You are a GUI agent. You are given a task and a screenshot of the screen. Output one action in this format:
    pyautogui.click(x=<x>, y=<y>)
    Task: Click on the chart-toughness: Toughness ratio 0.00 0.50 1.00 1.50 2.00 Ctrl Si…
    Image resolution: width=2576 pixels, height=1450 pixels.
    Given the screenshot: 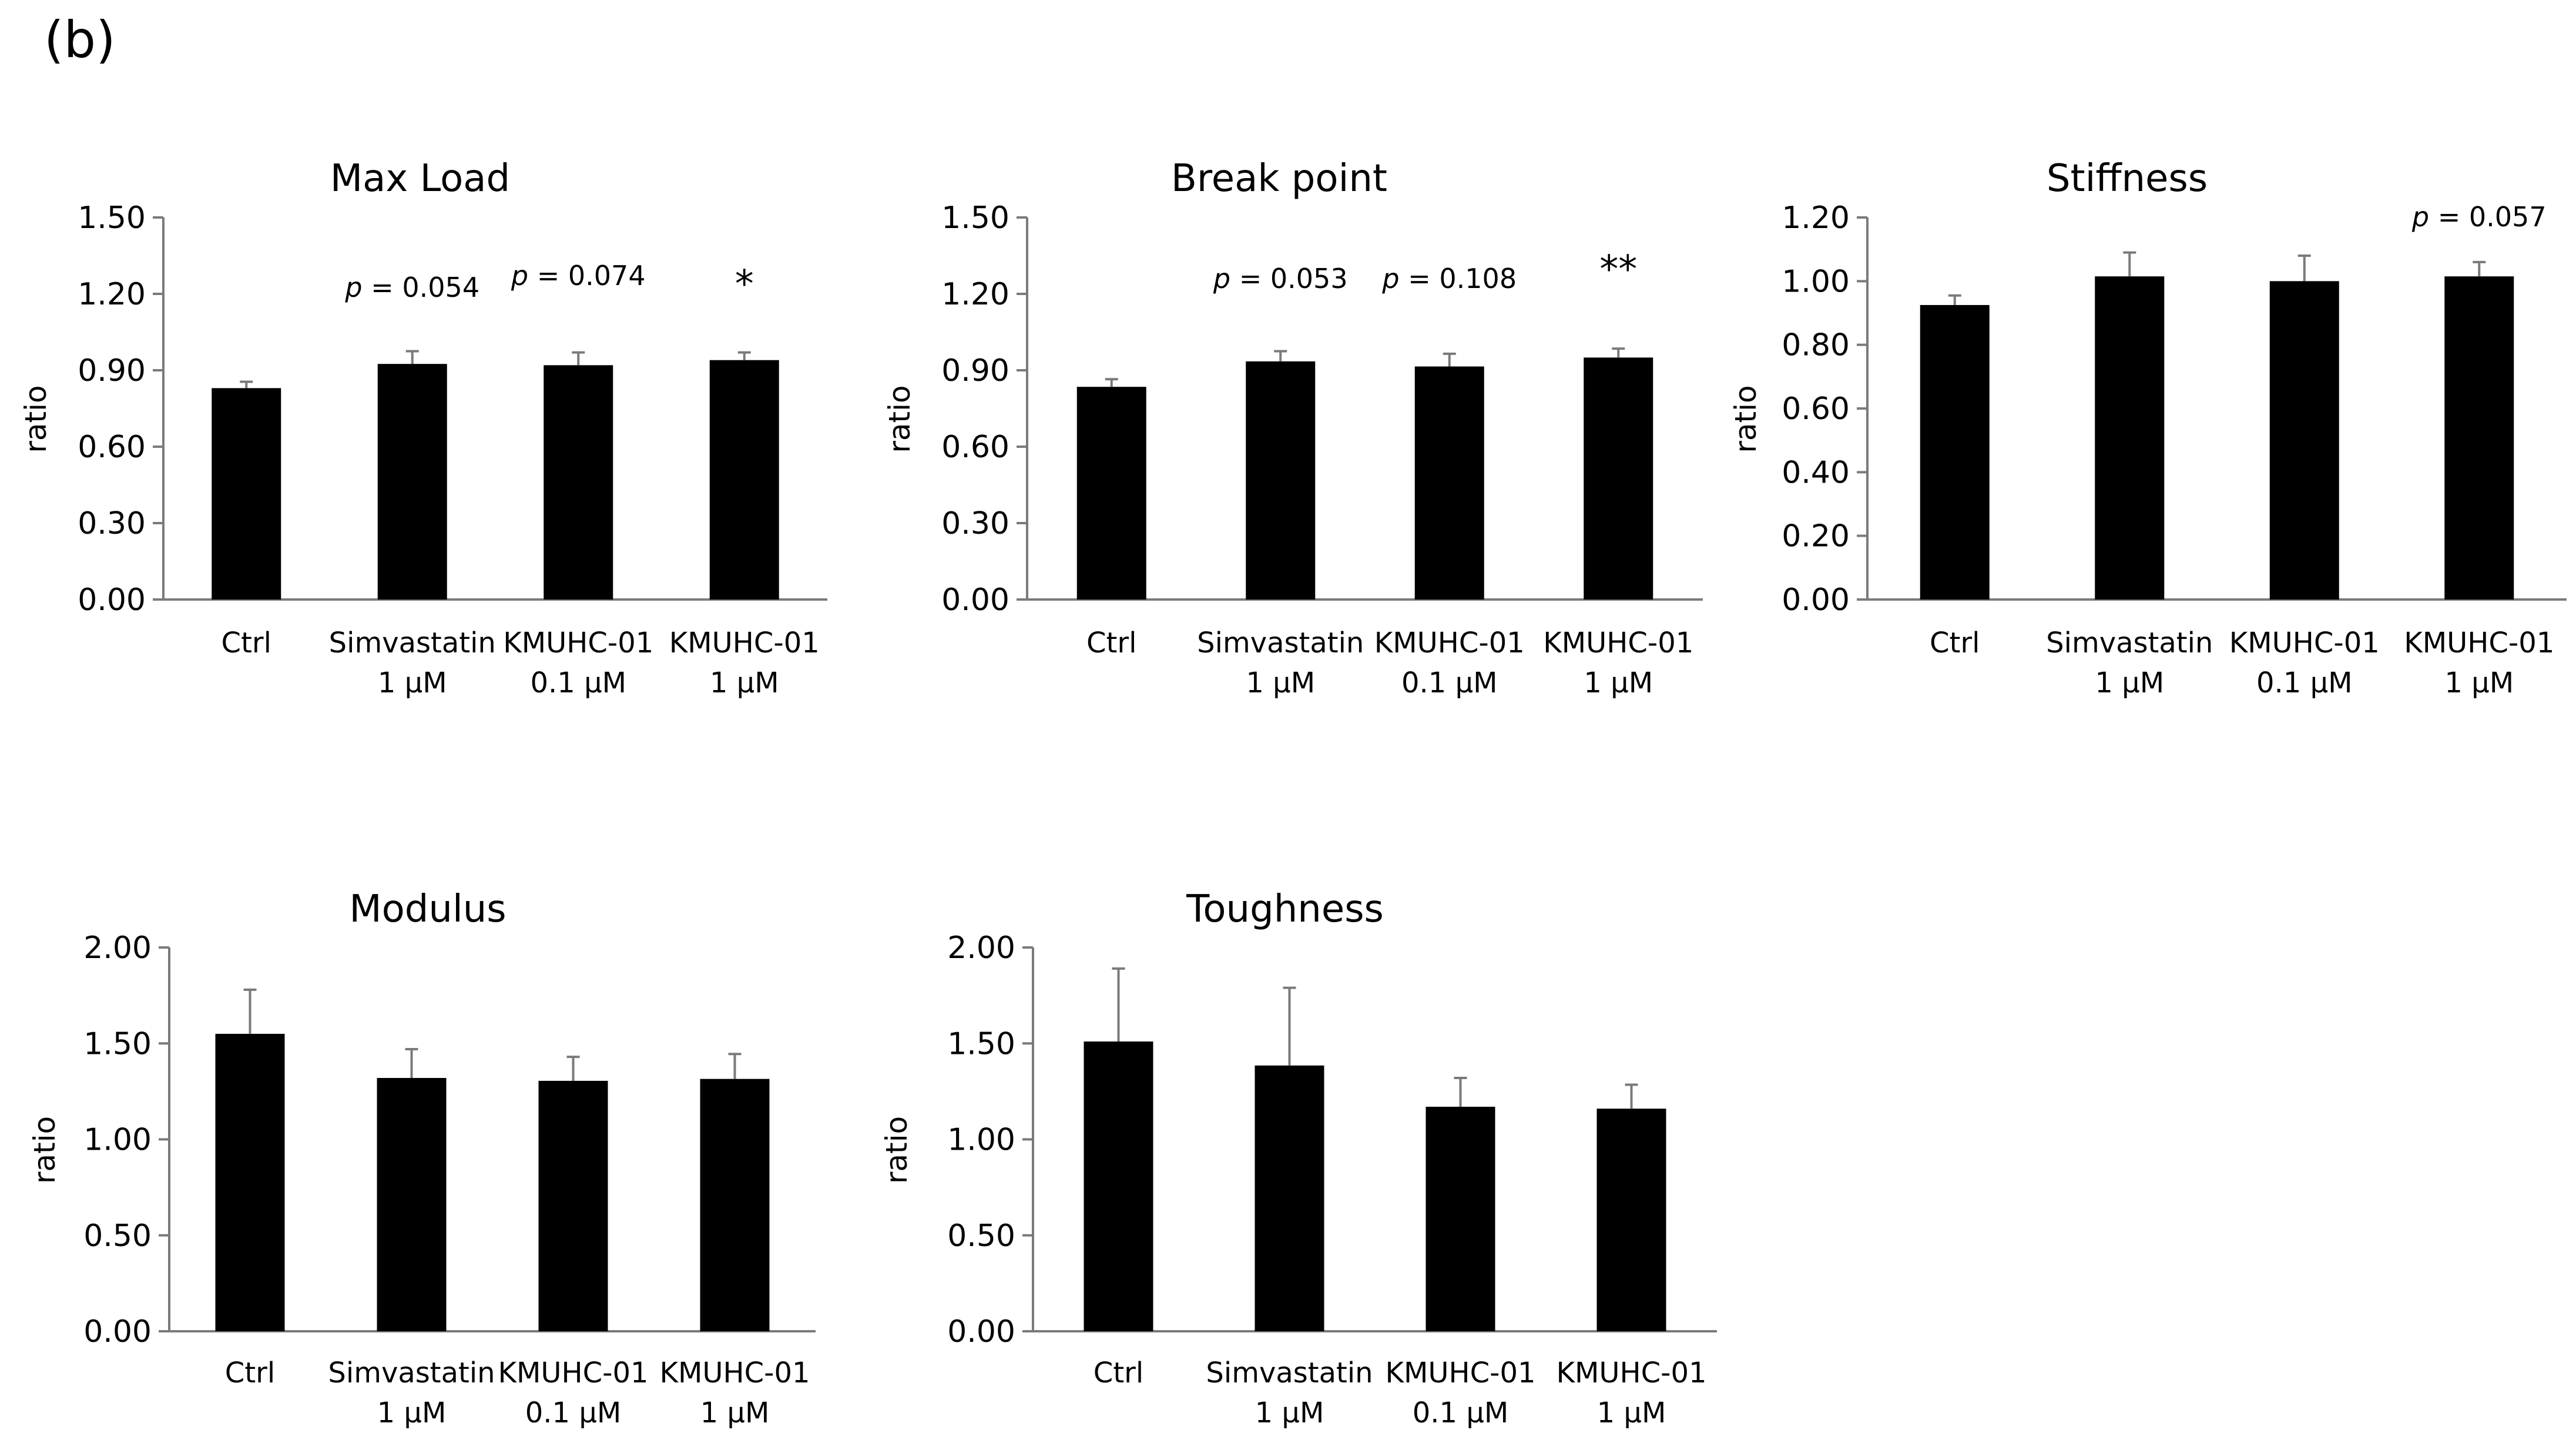 What is the action you would take?
    pyautogui.click(x=1298, y=1158)
    